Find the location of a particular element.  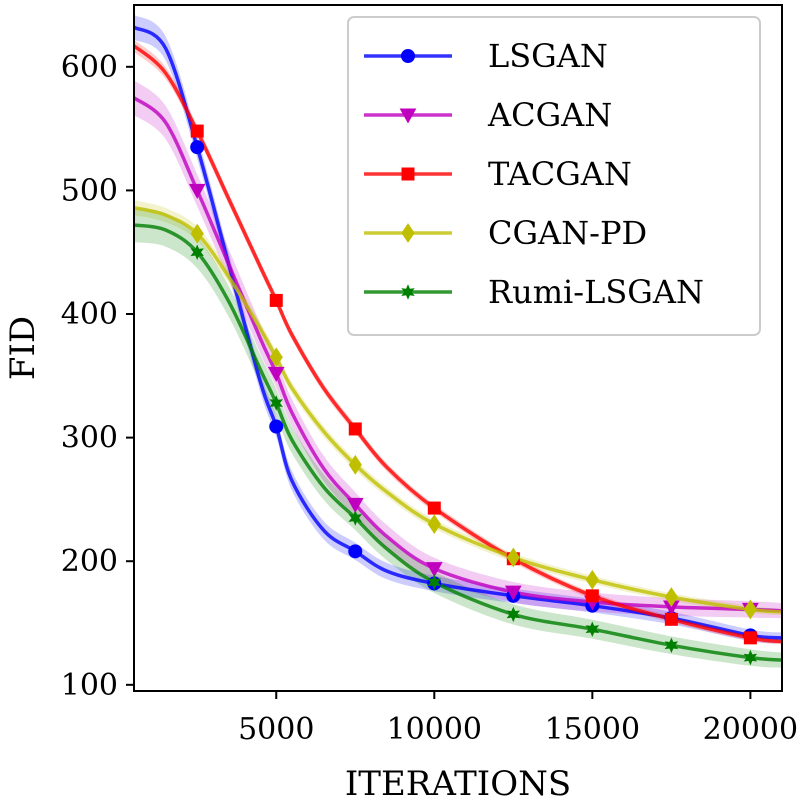

legend-marker-acgan is located at coordinates (408, 116).